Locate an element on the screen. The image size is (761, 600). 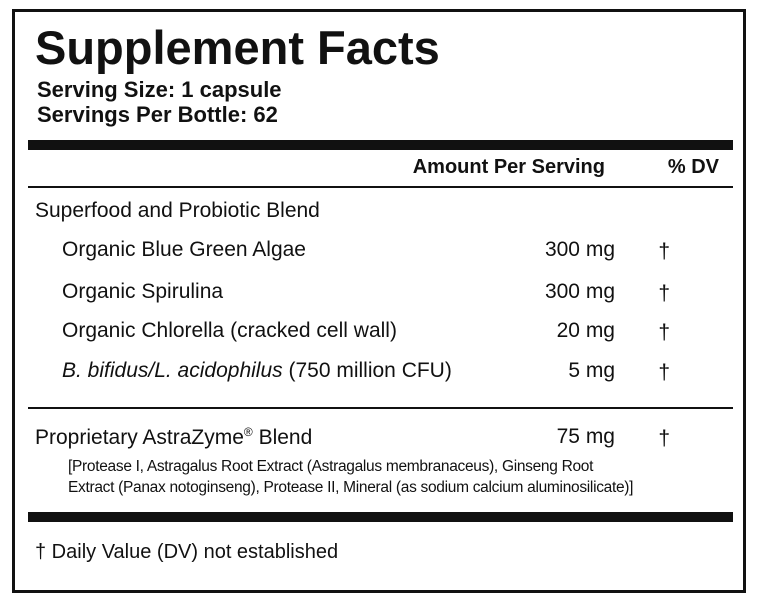
name-part: Organic Blue Green Algae is located at coordinates (184, 249).